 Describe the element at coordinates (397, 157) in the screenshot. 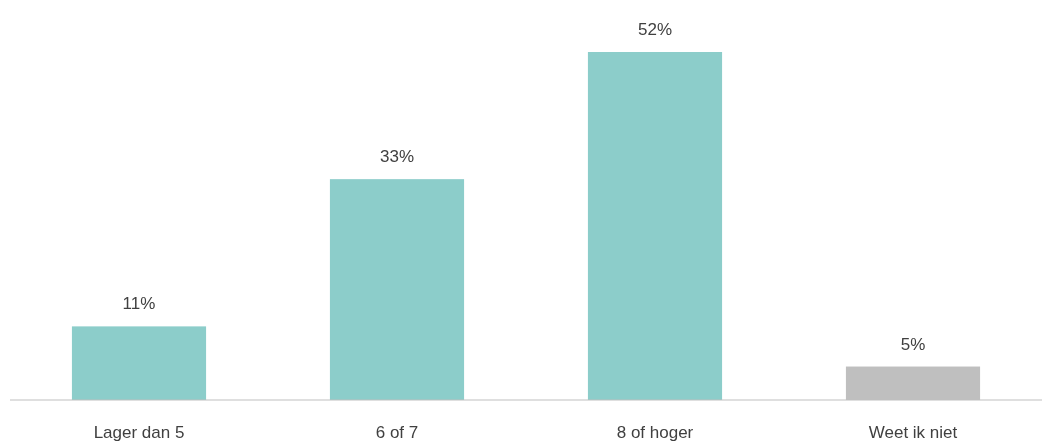

I see `data-label: 33%` at that location.